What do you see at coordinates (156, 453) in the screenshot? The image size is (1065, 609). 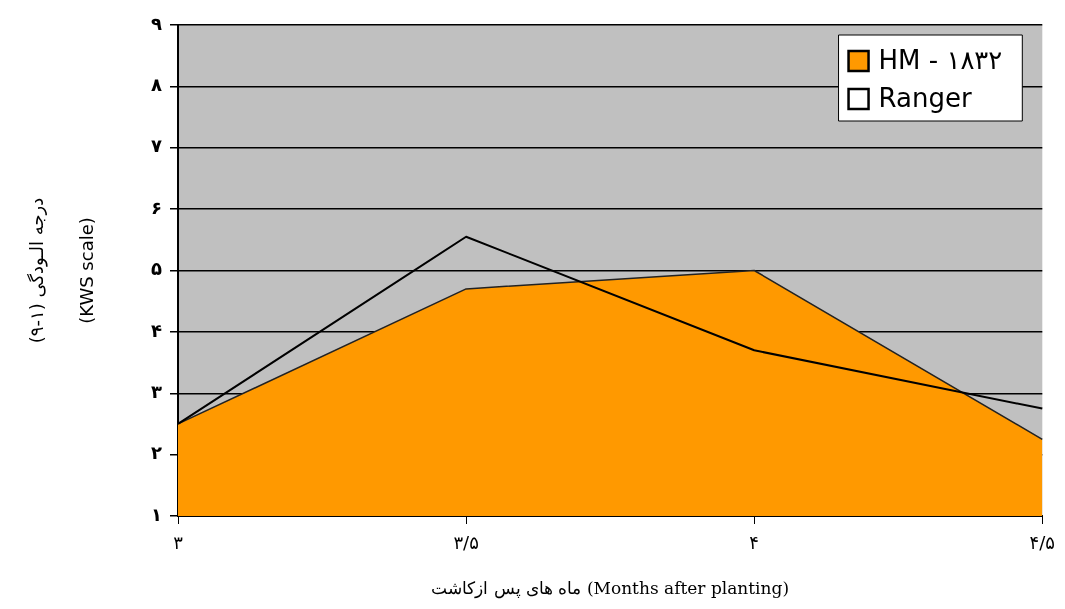 I see `y-tick-label: ۲` at bounding box center [156, 453].